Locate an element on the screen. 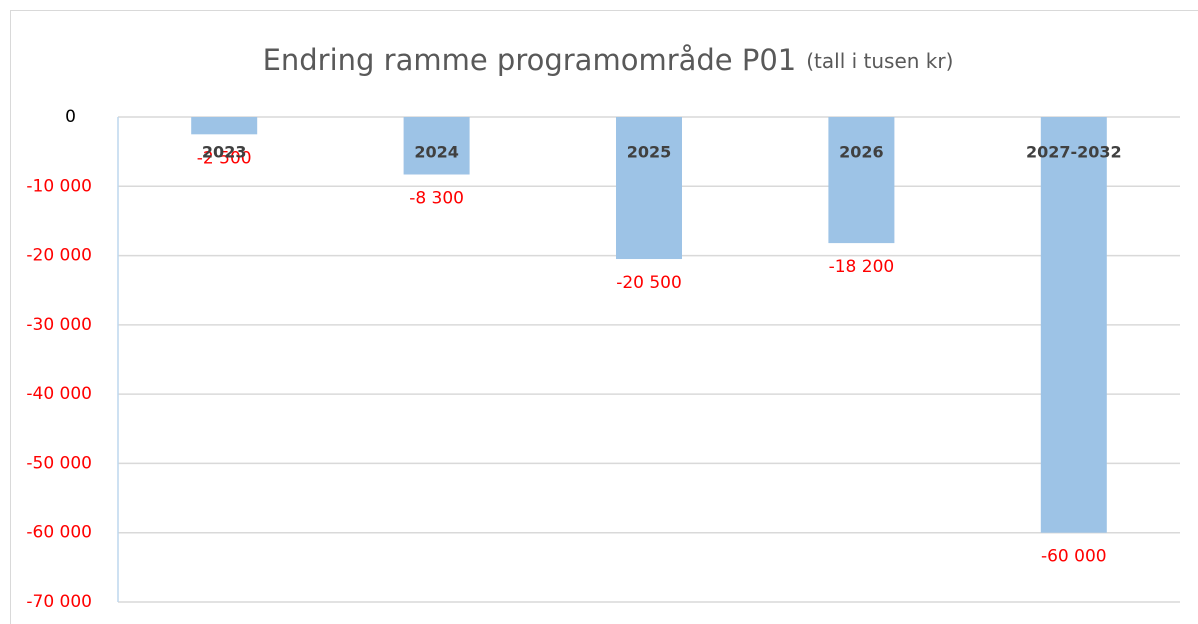 Image resolution: width=1198 pixels, height=624 pixels. x-tick-label: 2027-2032 is located at coordinates (1074, 152).